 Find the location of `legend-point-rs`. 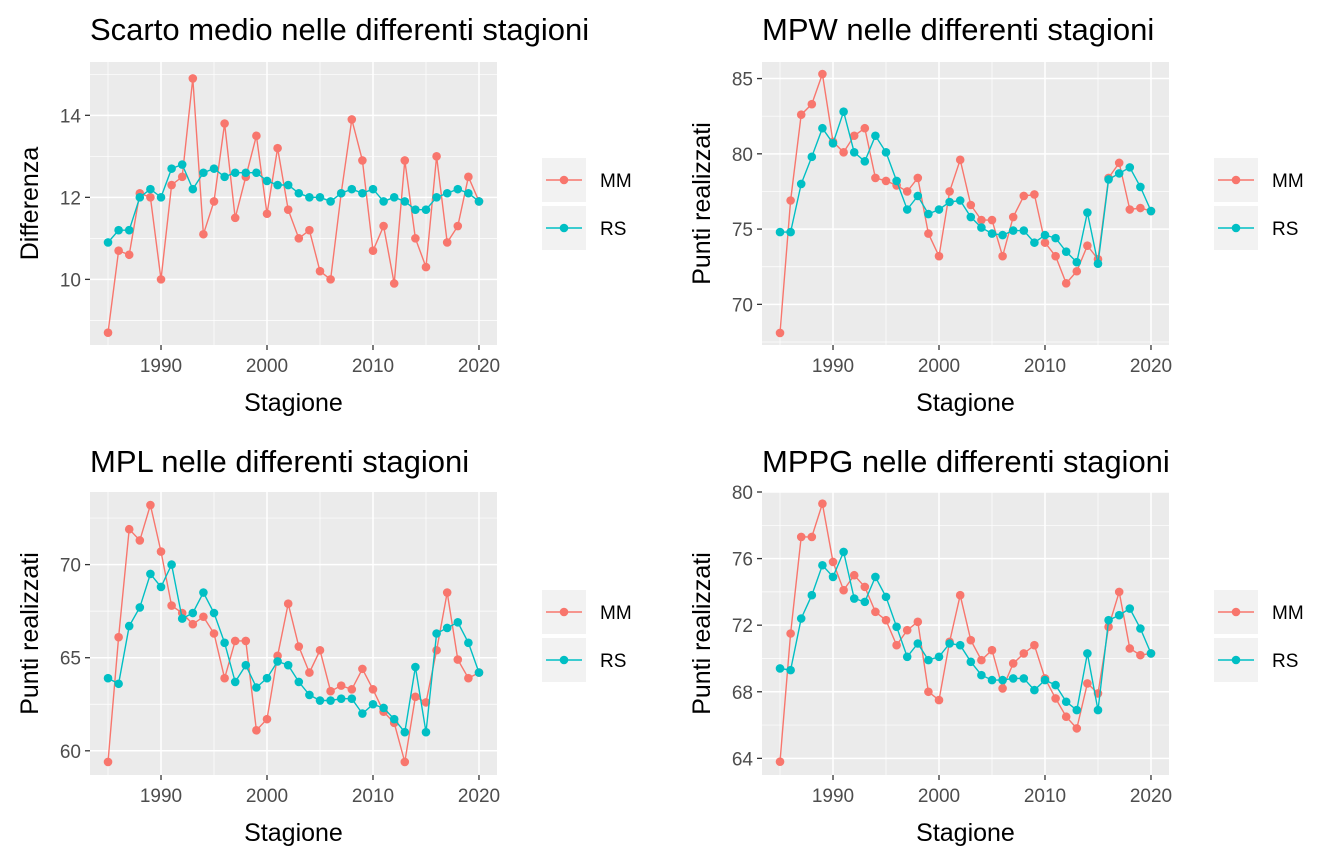

legend-point-rs is located at coordinates (564, 660).